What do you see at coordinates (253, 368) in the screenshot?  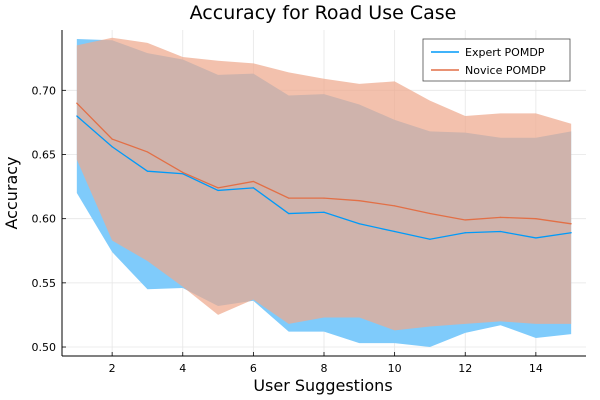 I see `x-tick-label-2: 6` at bounding box center [253, 368].